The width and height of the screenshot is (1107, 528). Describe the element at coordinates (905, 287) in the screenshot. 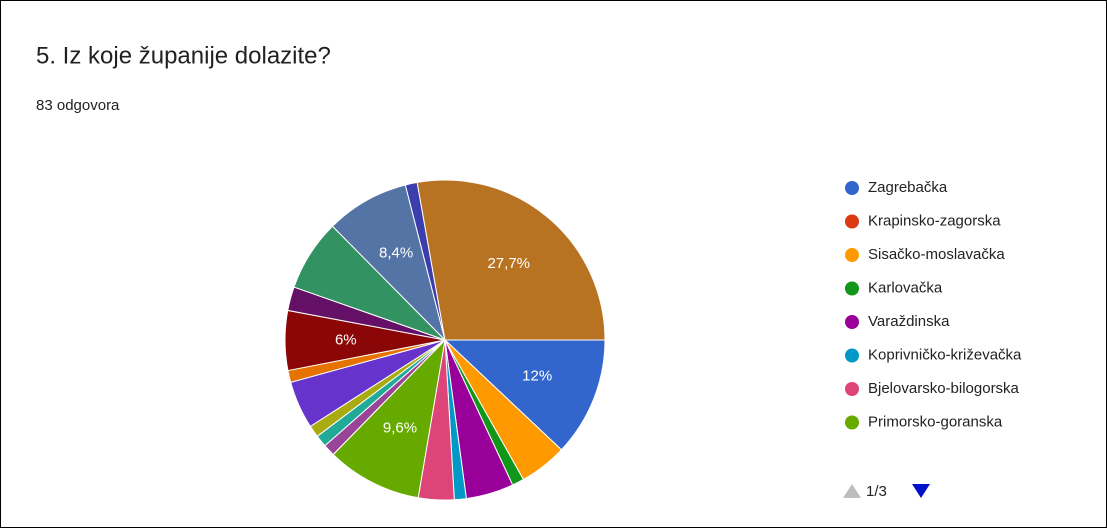

I see `legend-label: Karlovačka` at that location.